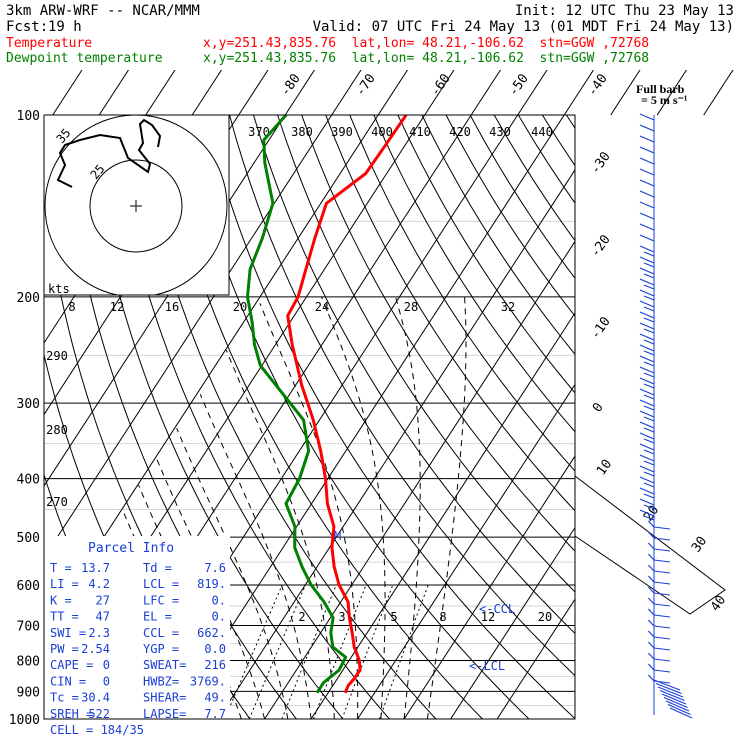 The width and height of the screenshot is (740, 740). What do you see at coordinates (28, 586) in the screenshot?
I see `pressure-tick-label: 600` at bounding box center [28, 586].